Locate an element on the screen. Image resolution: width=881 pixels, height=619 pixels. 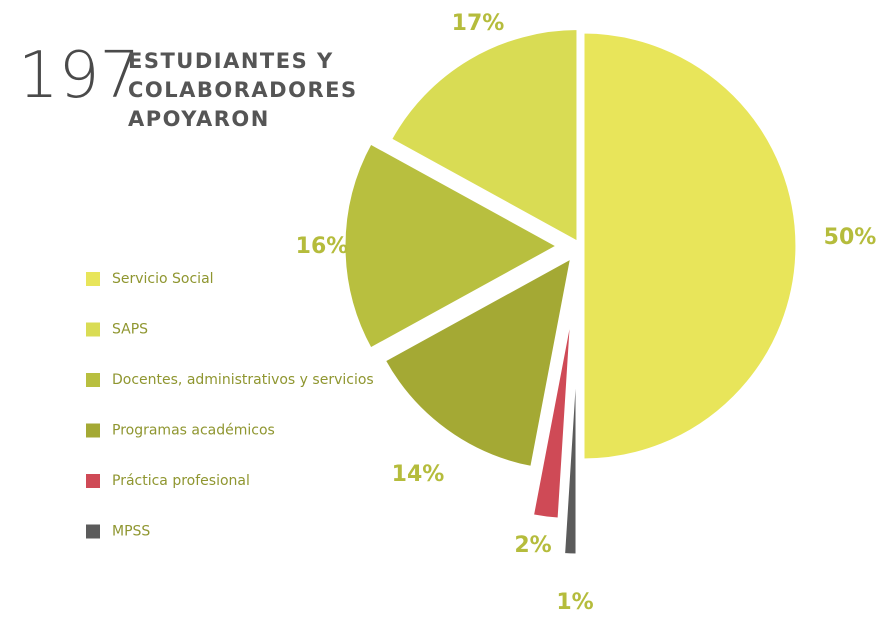
slice-label: 50% is located at coordinates (850, 237).